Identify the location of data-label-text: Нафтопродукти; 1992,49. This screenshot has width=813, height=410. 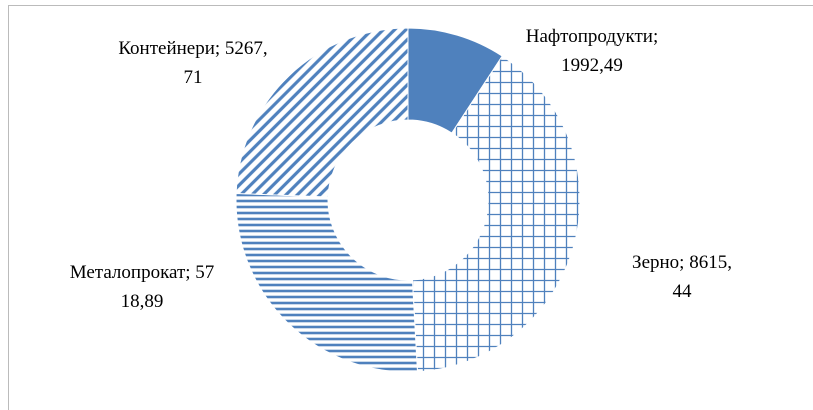
(592, 51).